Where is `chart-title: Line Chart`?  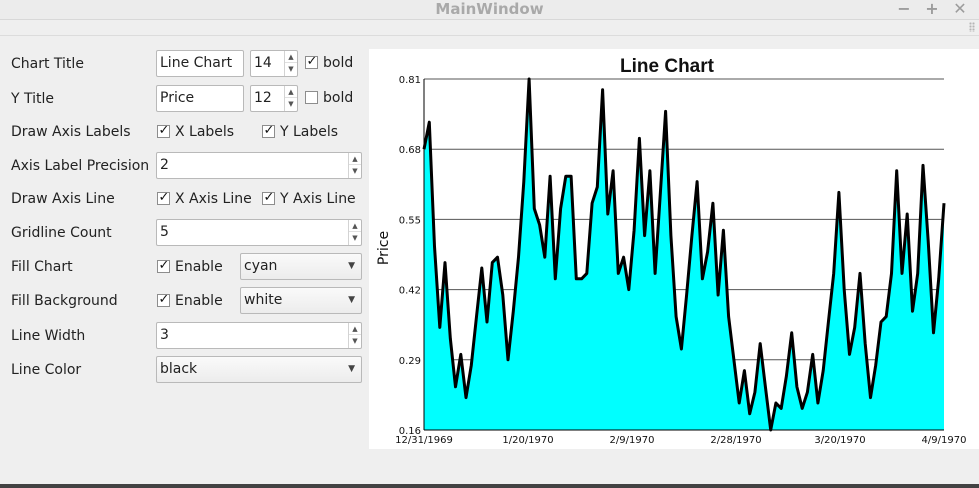 chart-title: Line Chart is located at coordinates (667, 66).